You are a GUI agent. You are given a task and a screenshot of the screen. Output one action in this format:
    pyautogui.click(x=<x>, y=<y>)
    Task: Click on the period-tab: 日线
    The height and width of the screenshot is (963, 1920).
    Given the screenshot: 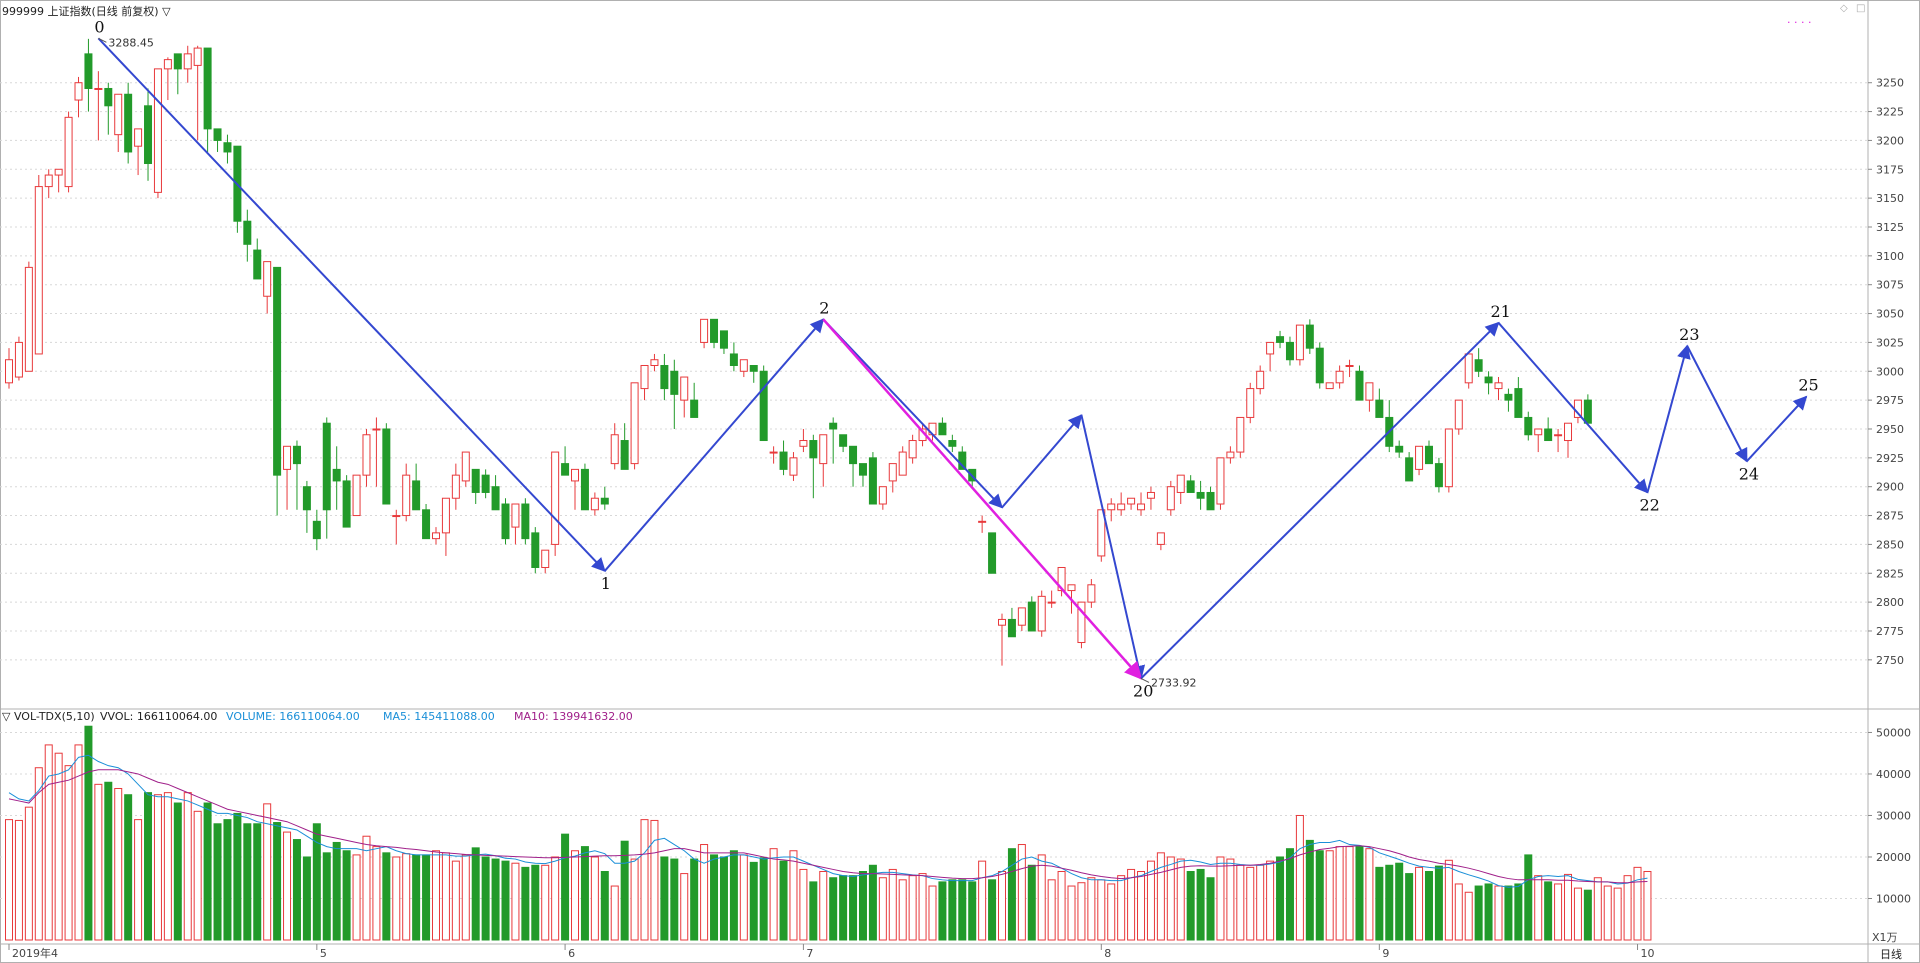 What is the action you would take?
    pyautogui.click(x=1891, y=954)
    